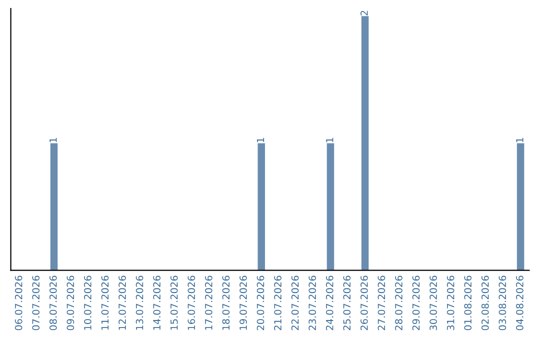 Image resolution: width=540 pixels, height=340 pixels. Describe the element at coordinates (450, 303) in the screenshot. I see `x-tick-label: 31.07.2026` at that location.